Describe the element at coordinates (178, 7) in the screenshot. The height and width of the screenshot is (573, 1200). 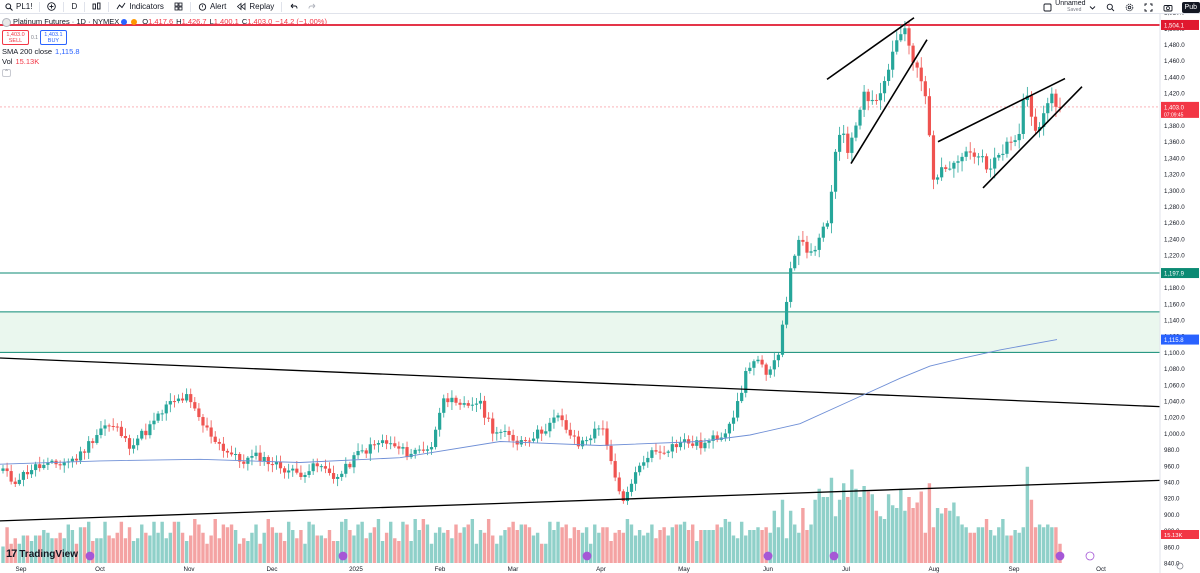
I see `layouts-button` at that location.